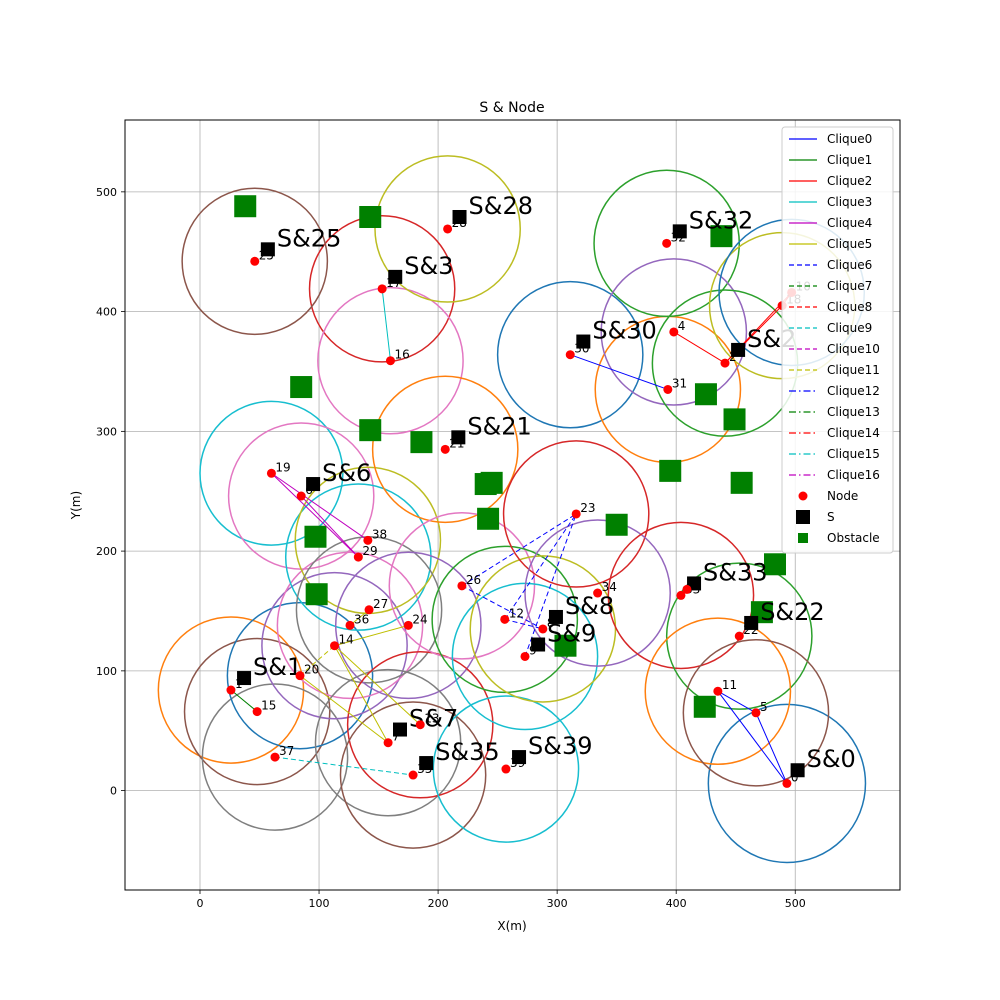  What do you see at coordinates (842, 496) in the screenshot?
I see `legend-label: Node` at bounding box center [842, 496].